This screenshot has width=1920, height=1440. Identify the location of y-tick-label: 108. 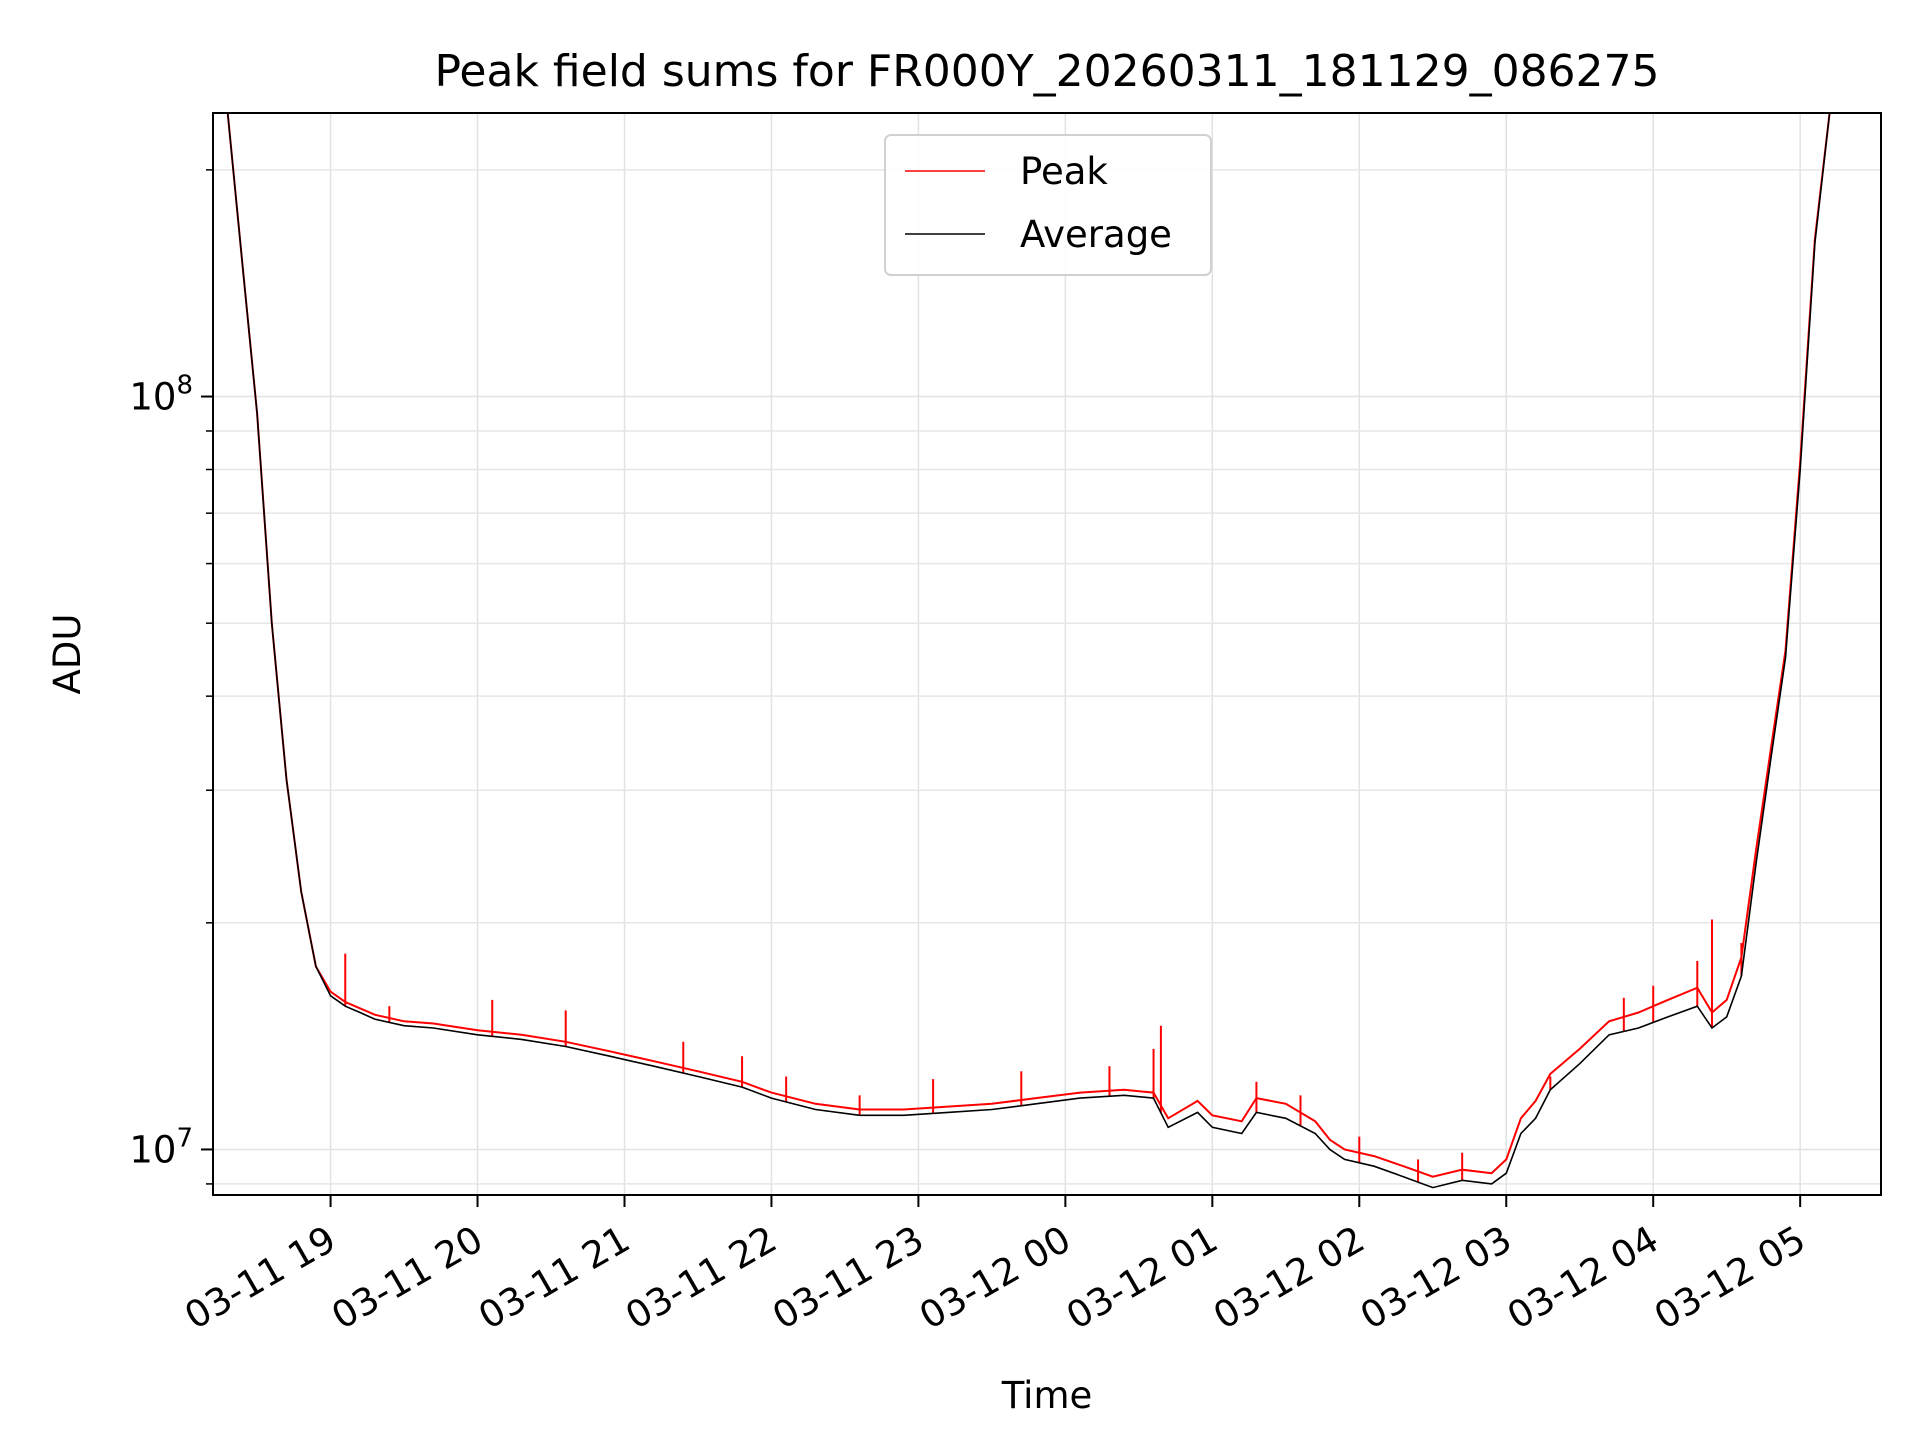
(161, 395).